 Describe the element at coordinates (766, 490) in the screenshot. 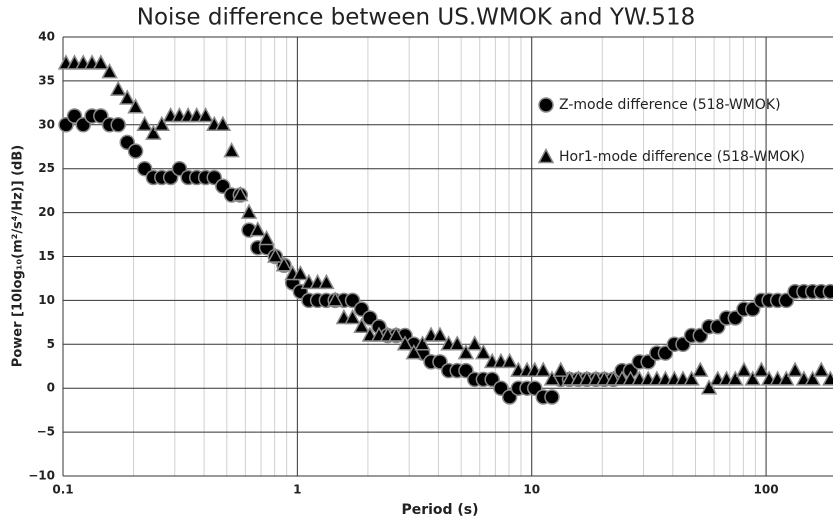

I see `x-tick-label: 100` at that location.